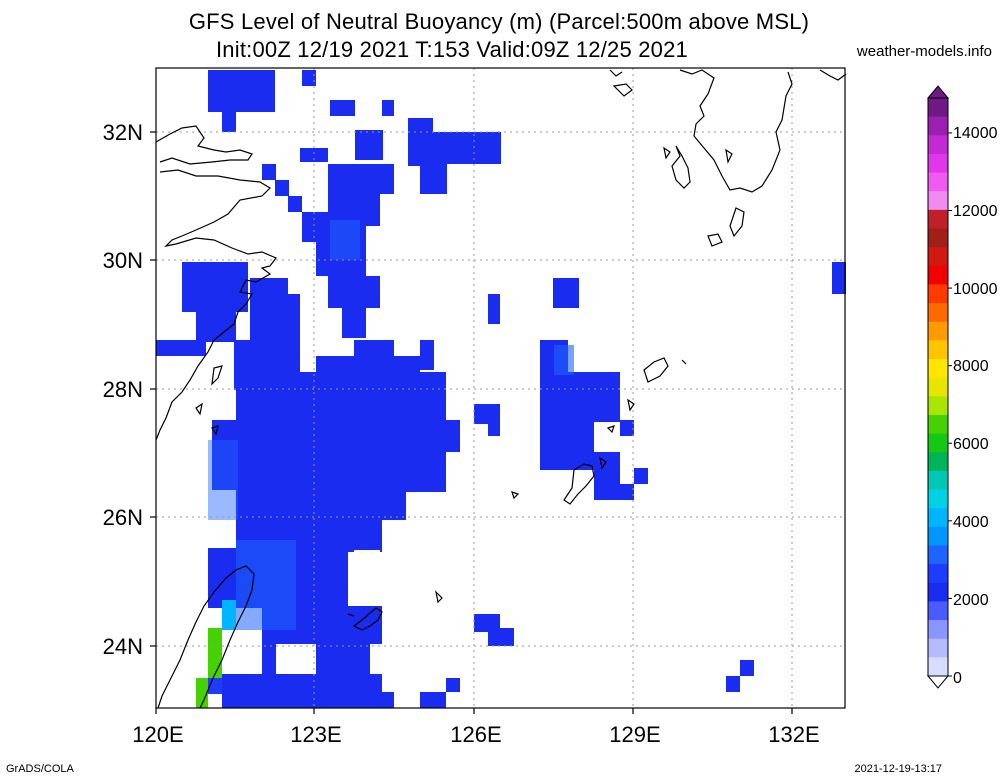 The height and width of the screenshot is (779, 1000). Describe the element at coordinates (975, 289) in the screenshot. I see `colorbar-label-10000: 10000` at that location.